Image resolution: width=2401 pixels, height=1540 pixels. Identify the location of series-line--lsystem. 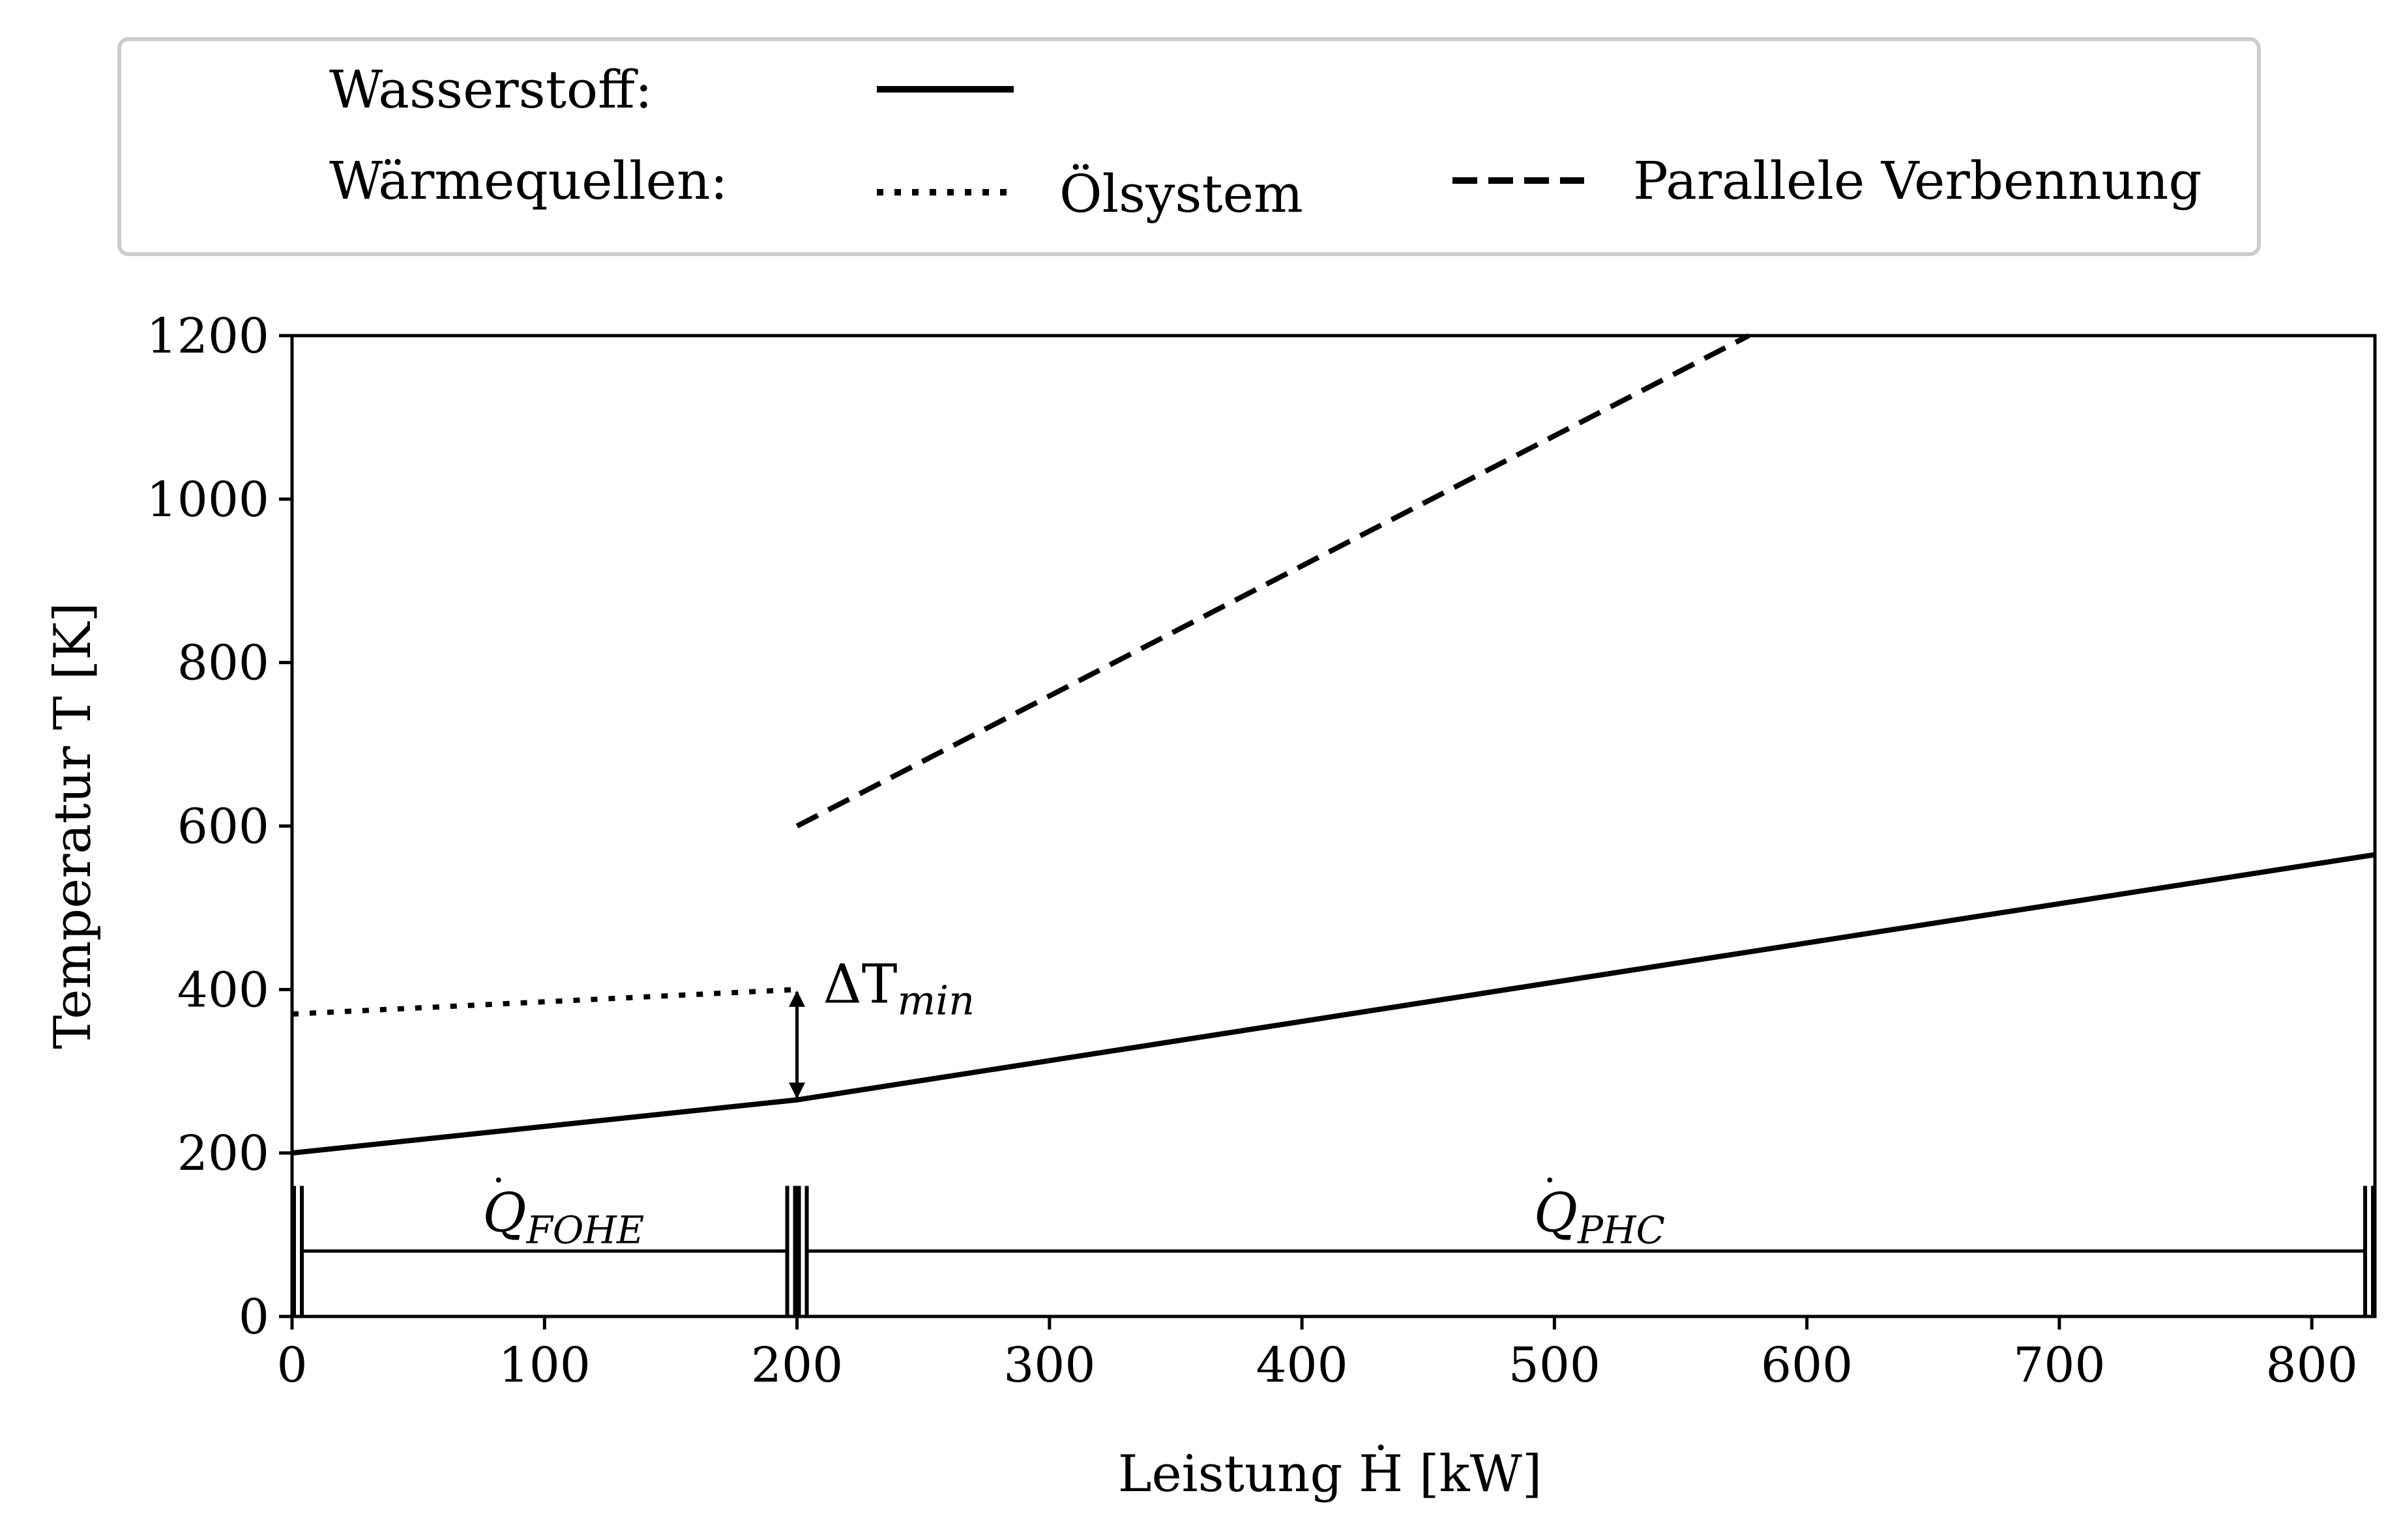
(544, 1002).